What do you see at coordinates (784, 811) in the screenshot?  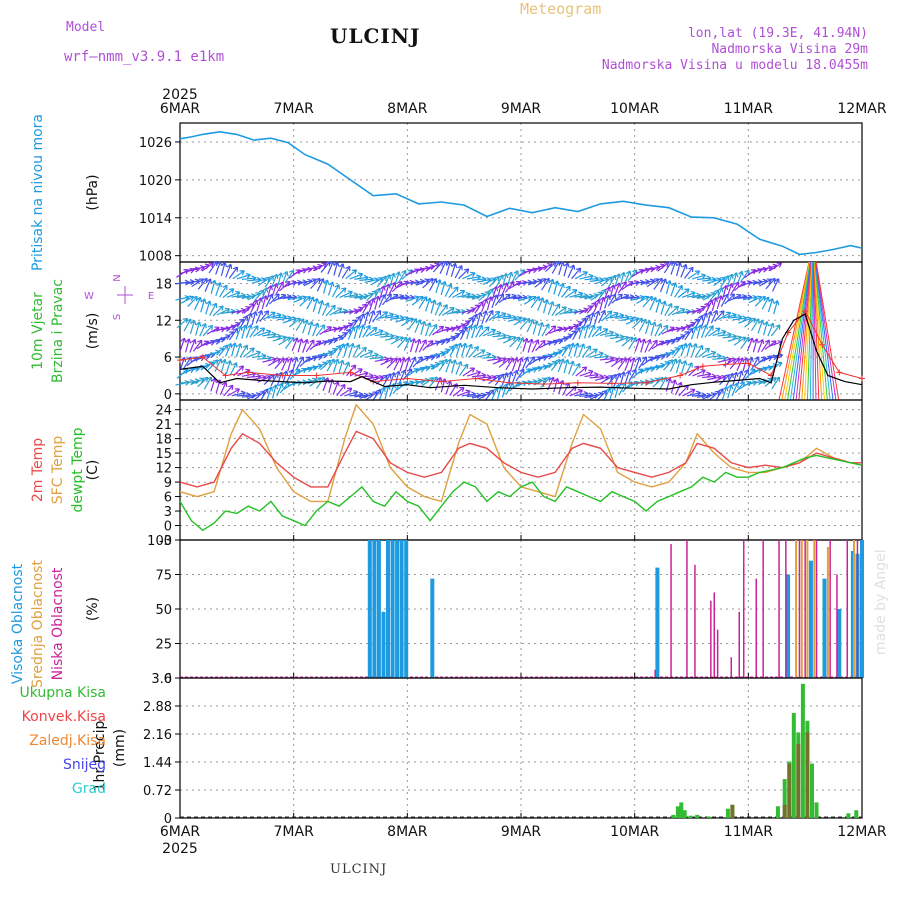 I see `conv-precip-bar` at bounding box center [784, 811].